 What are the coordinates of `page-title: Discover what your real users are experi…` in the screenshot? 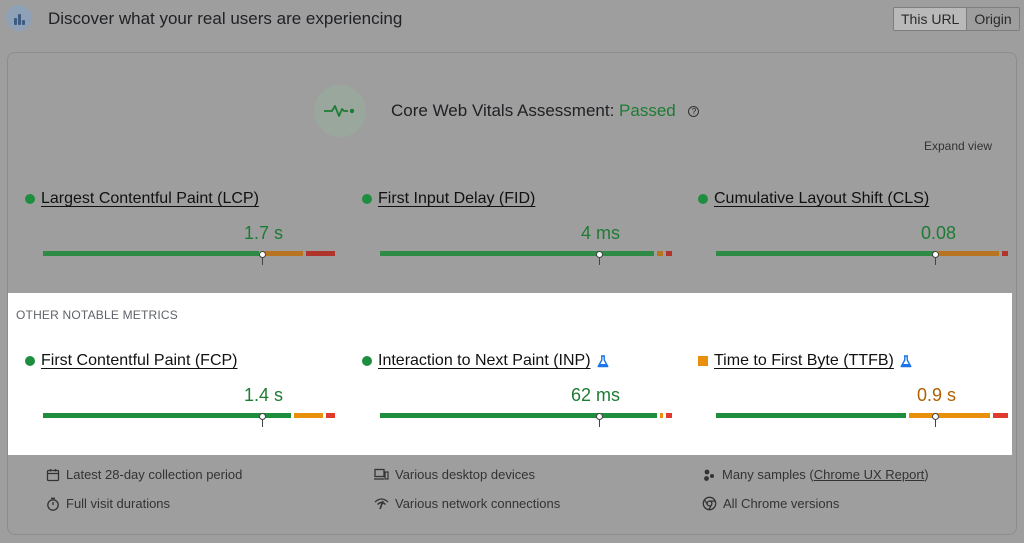 It's located at (225, 18).